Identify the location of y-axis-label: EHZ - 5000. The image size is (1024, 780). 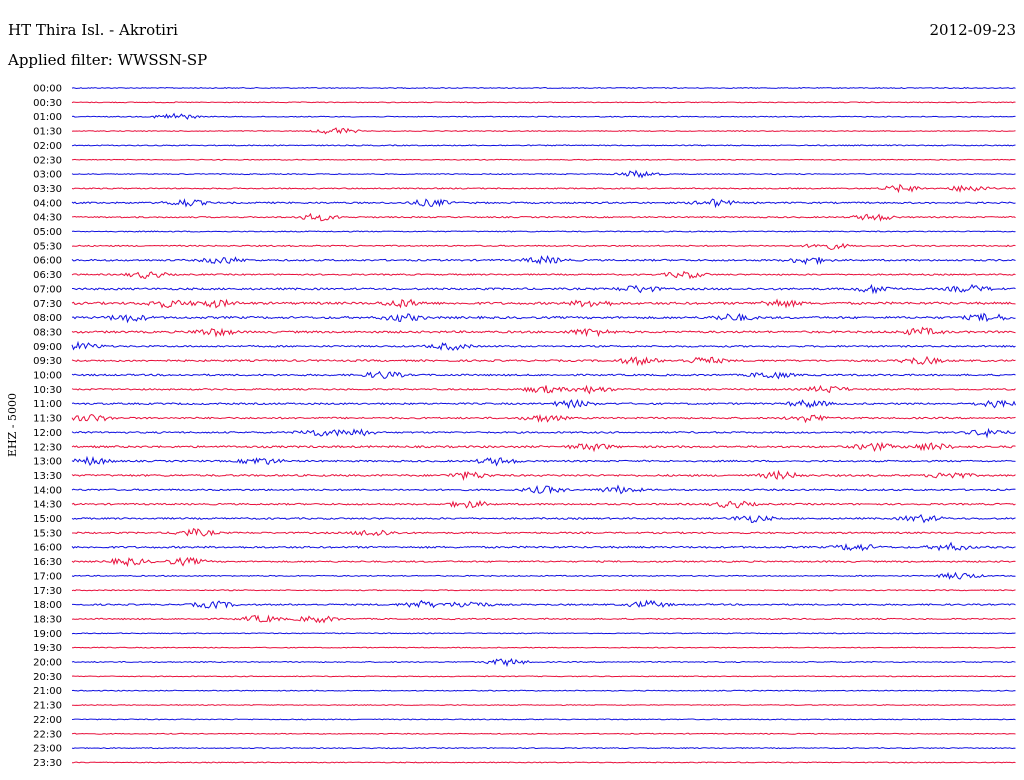
(12, 425).